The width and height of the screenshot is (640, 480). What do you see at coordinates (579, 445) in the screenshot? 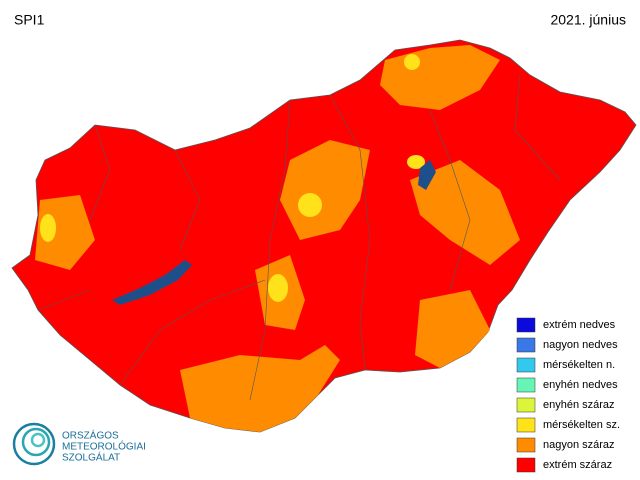
I see `legend-label: nagyon száraz` at bounding box center [579, 445].